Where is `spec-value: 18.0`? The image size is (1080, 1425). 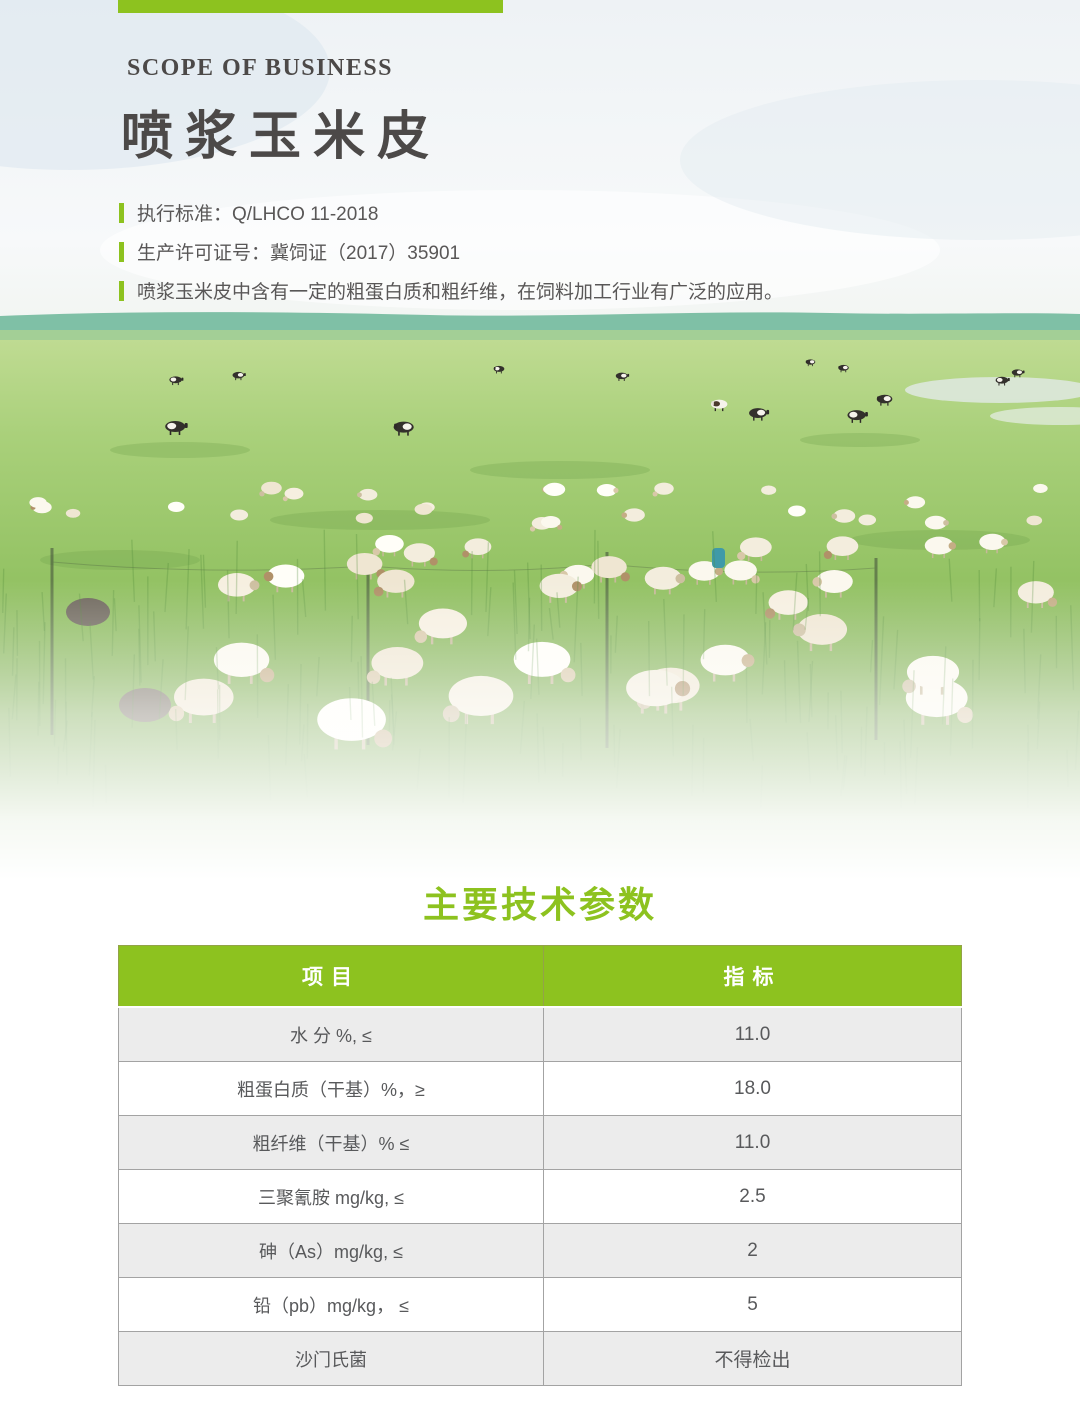 spec-value: 18.0 is located at coordinates (752, 1088).